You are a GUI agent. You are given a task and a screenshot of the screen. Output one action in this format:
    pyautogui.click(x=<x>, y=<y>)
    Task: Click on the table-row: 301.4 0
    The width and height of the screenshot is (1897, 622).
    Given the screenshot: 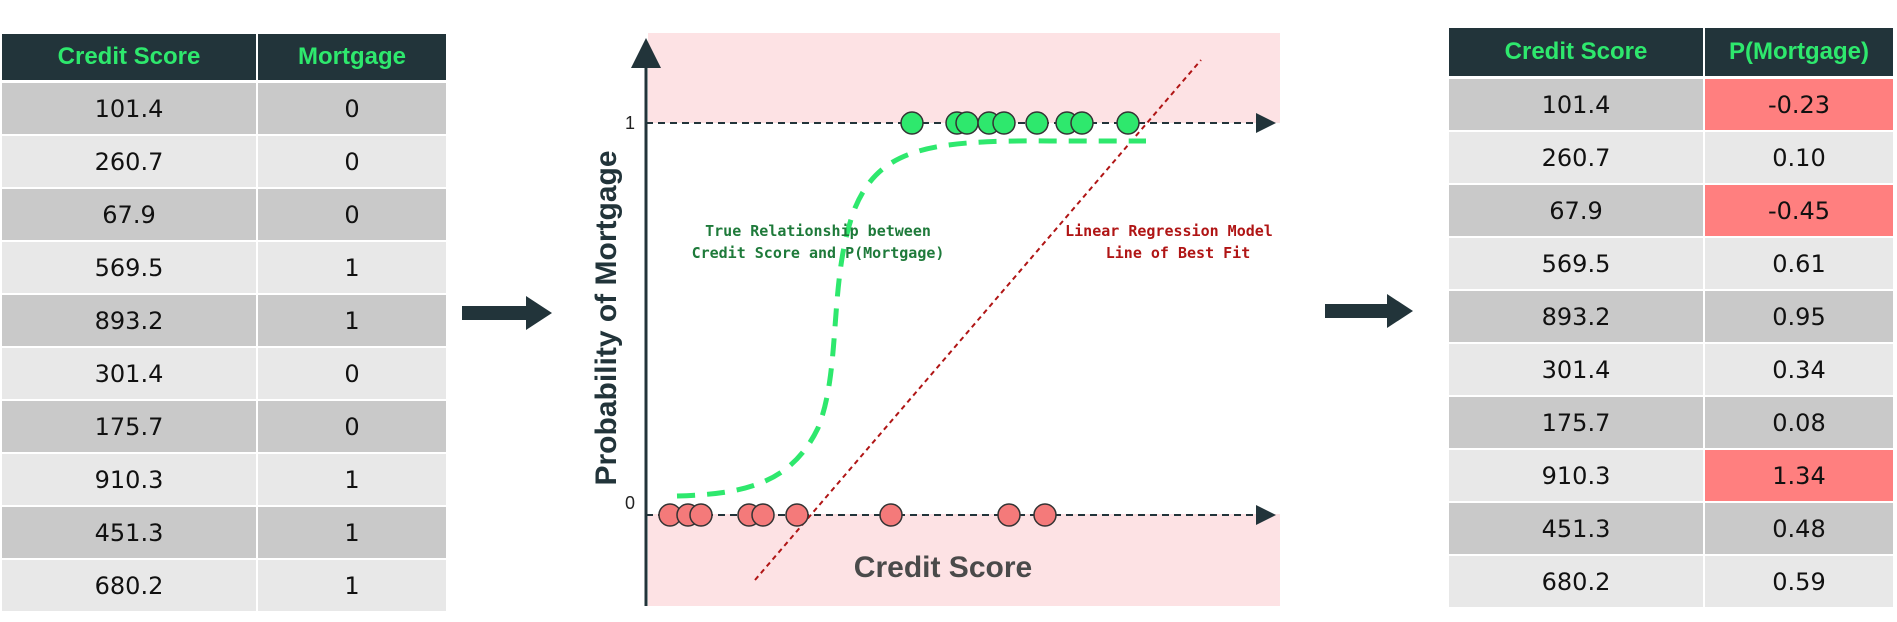 What is the action you would take?
    pyautogui.click(x=225, y=374)
    